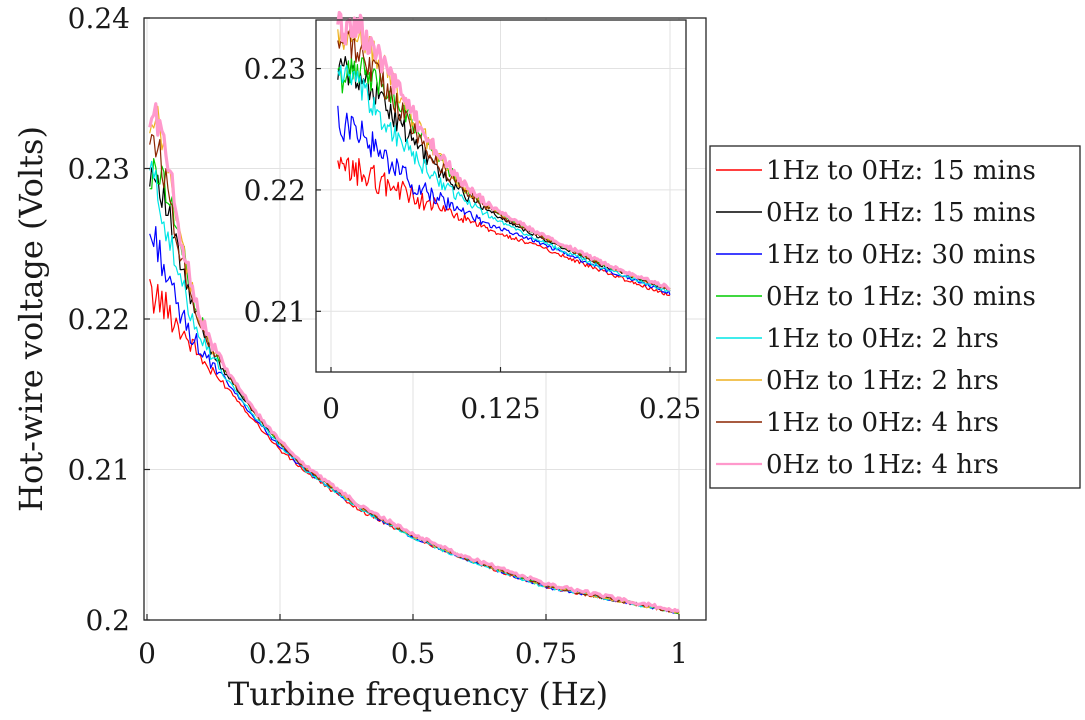 Image resolution: width=1085 pixels, height=720 pixels. I want to click on x-axis-label: Turbine frequency (Hz), so click(418, 694).